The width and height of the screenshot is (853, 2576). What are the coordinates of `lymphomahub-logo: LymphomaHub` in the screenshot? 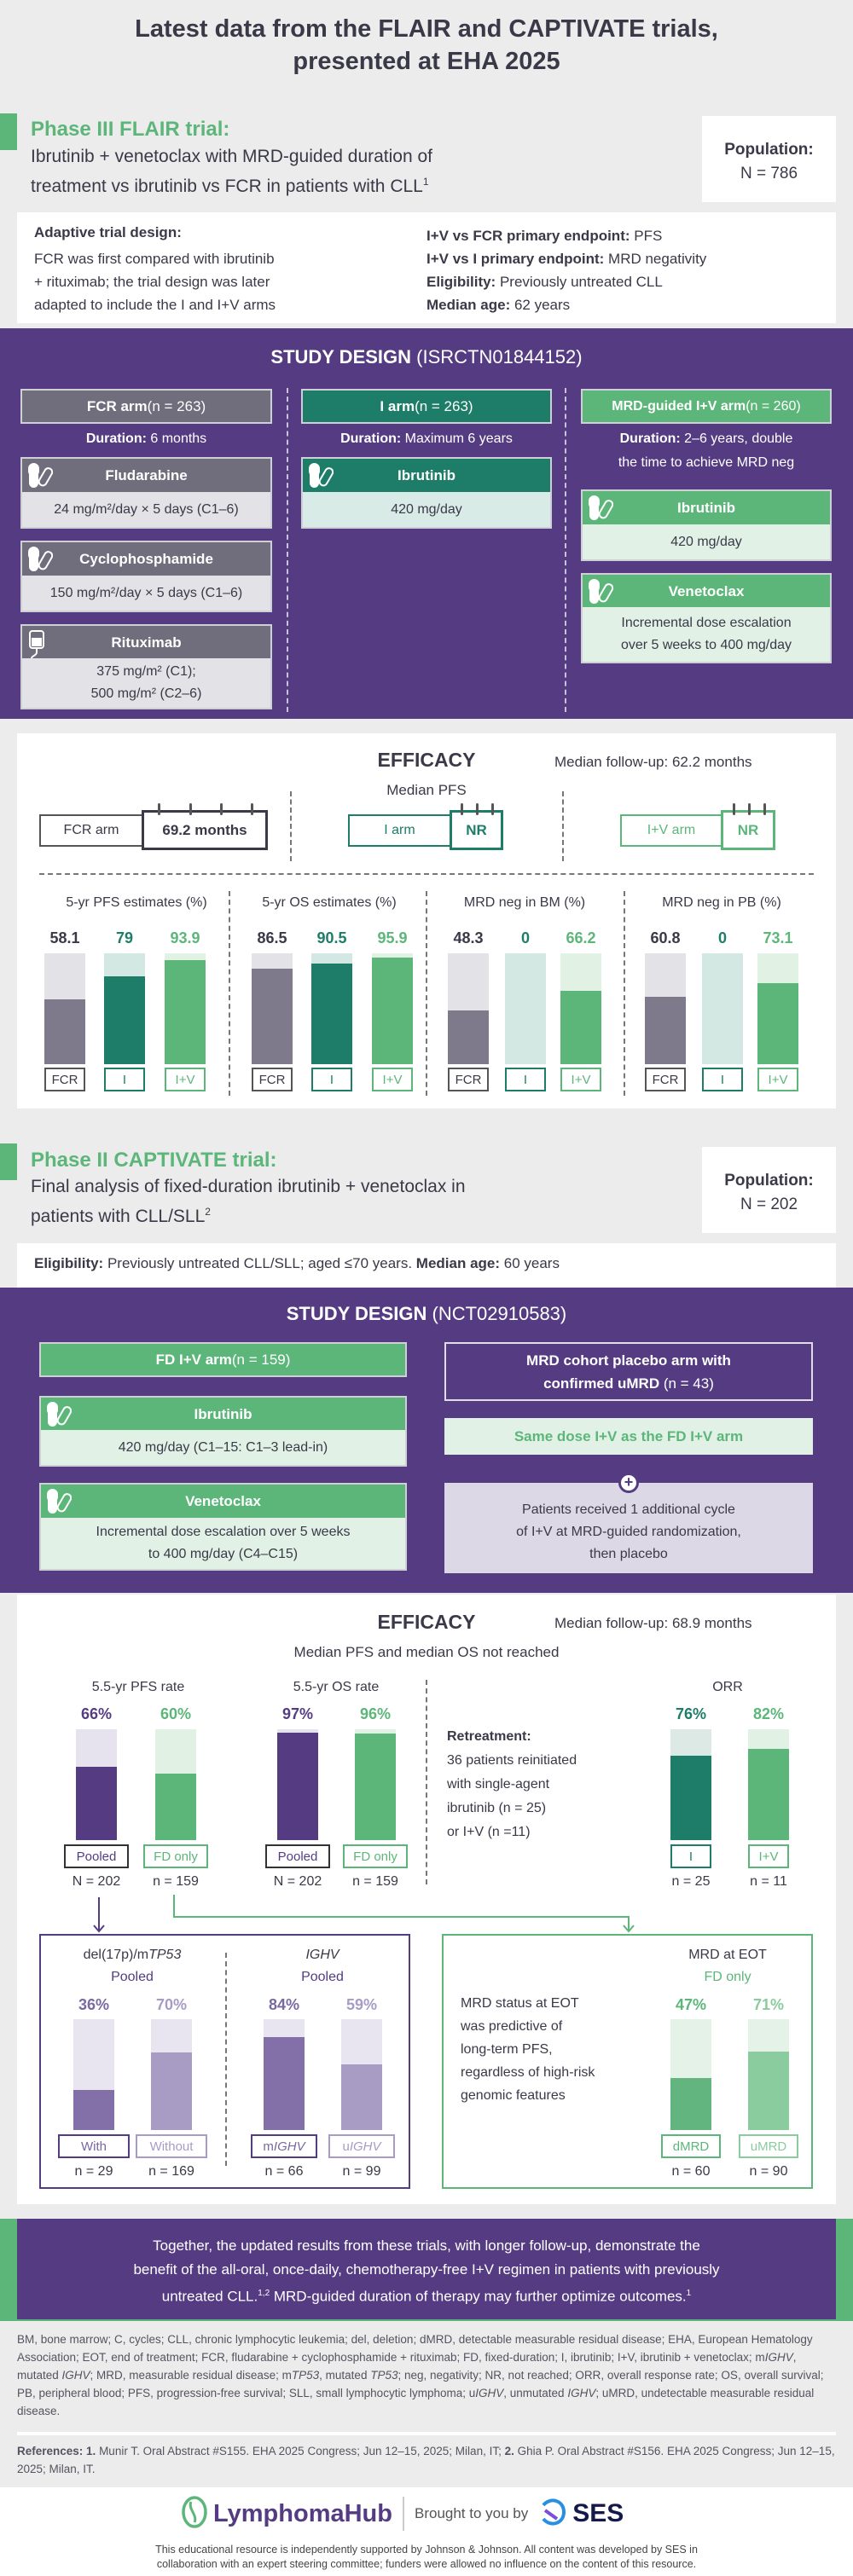 It's located at (303, 2514).